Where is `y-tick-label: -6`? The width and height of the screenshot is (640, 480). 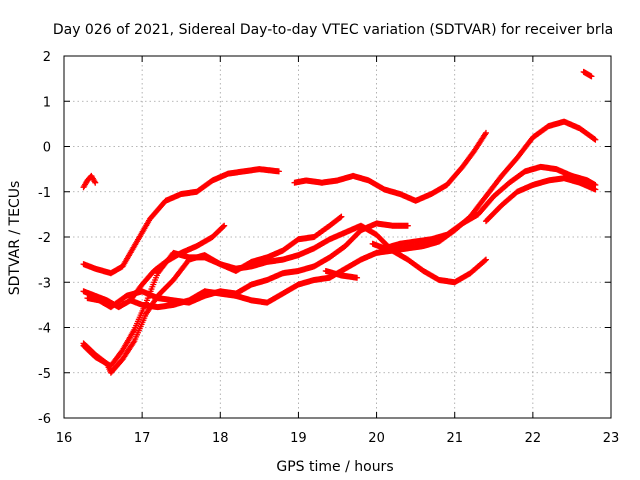
y-tick-label: -6 is located at coordinates (44, 419).